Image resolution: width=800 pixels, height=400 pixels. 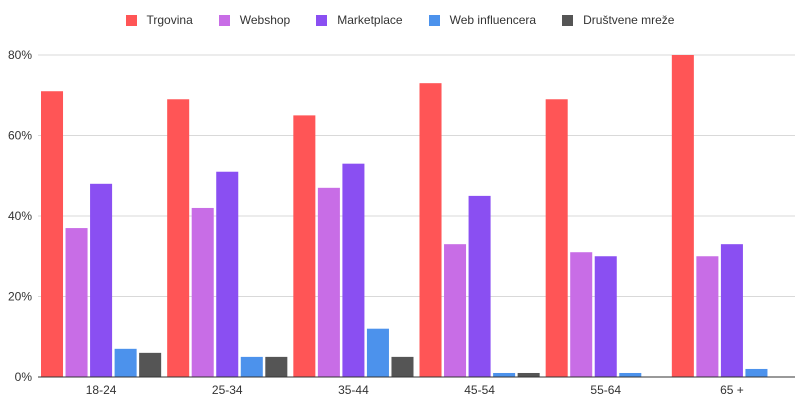 What do you see at coordinates (169, 20) in the screenshot?
I see `legend-label: Trgovina` at bounding box center [169, 20].